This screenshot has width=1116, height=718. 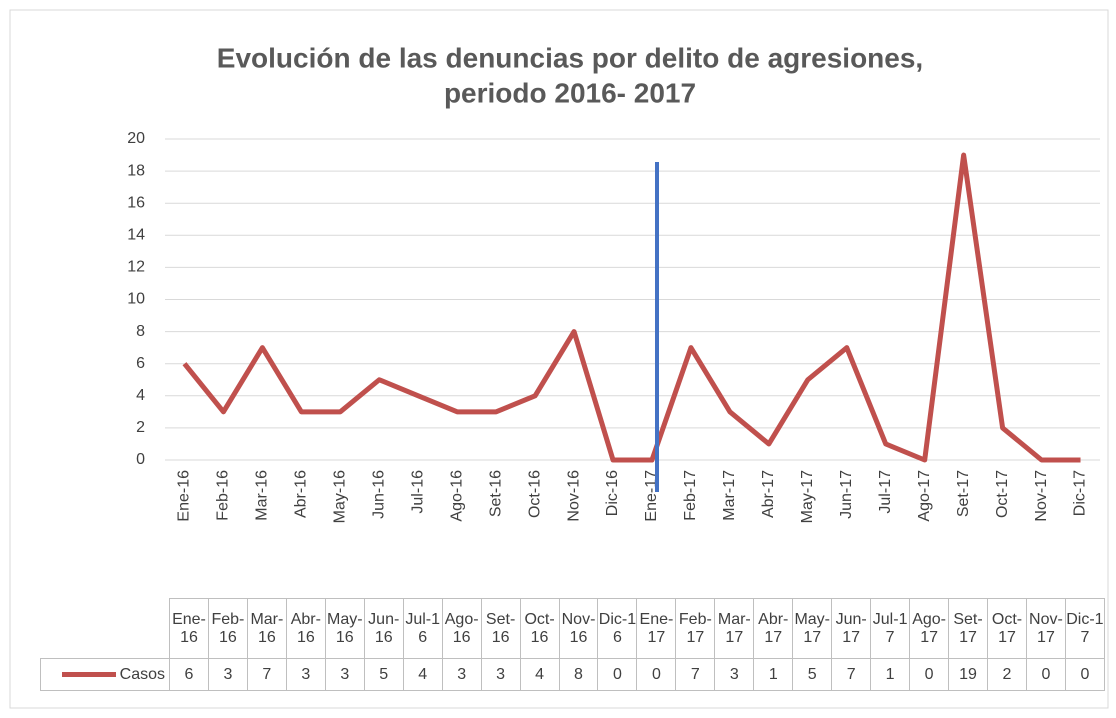 What do you see at coordinates (305, 628) in the screenshot?
I see `table-category: Abr-16` at bounding box center [305, 628].